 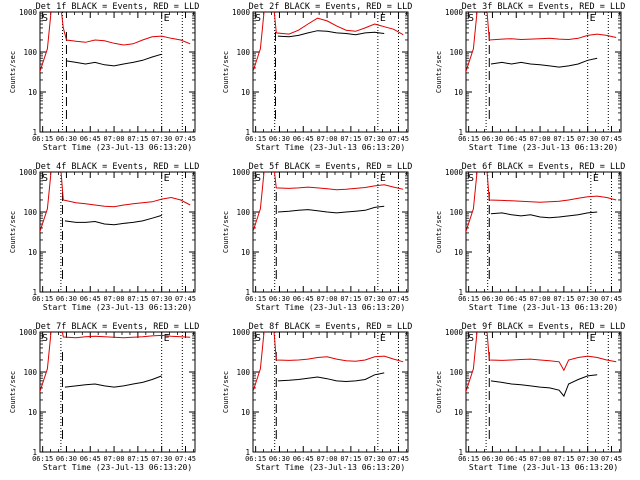 What do you see at coordinates (331, 7) in the screenshot?
I see `panel-title: Det 2f BLACK = Events, RED = LLD` at bounding box center [331, 7].